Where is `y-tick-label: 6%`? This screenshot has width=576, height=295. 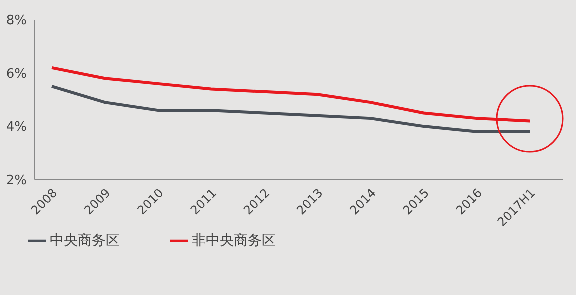 y-tick-label: 6% is located at coordinates (16, 74).